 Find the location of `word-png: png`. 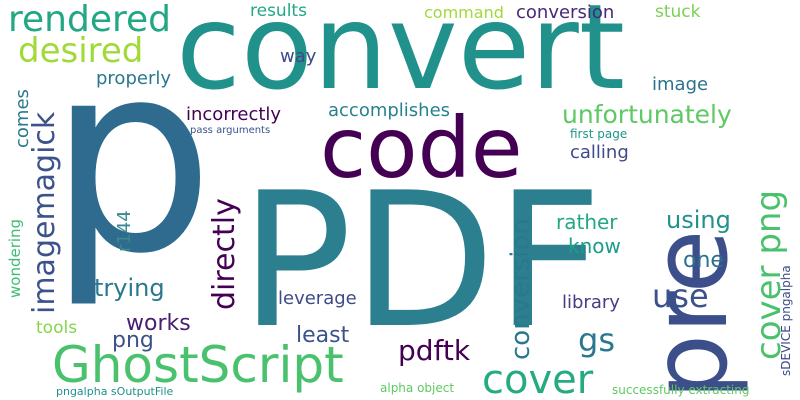

word-png: png is located at coordinates (133, 340).